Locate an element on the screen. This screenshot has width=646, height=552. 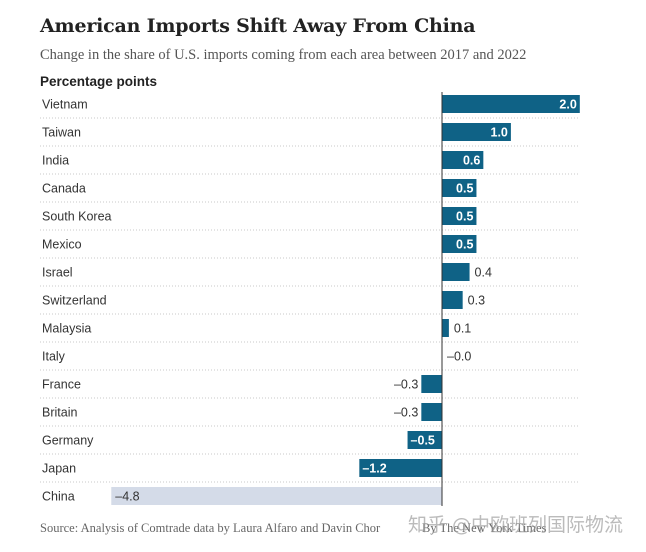
value-label-malaysia: 0.1 is located at coordinates (462, 329).